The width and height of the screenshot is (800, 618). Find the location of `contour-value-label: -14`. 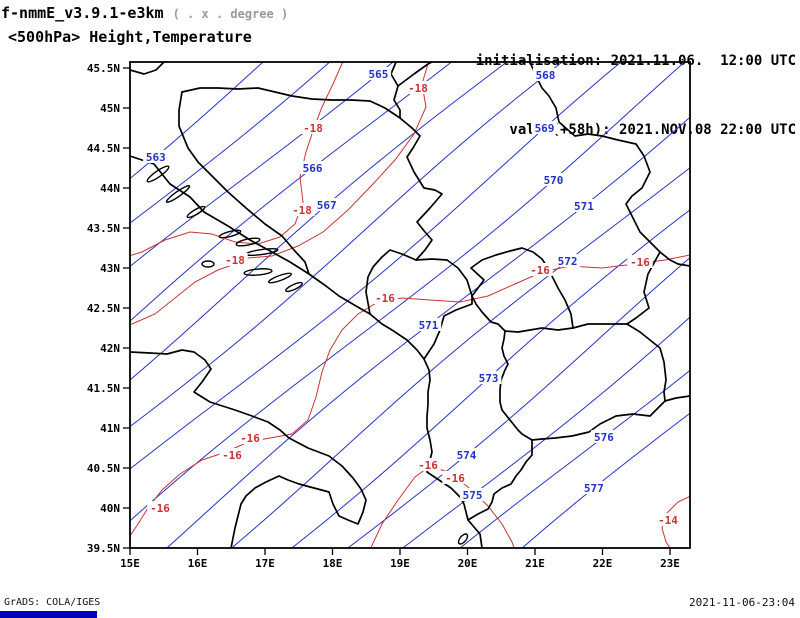

contour-value-label: -14 is located at coordinates (668, 520).